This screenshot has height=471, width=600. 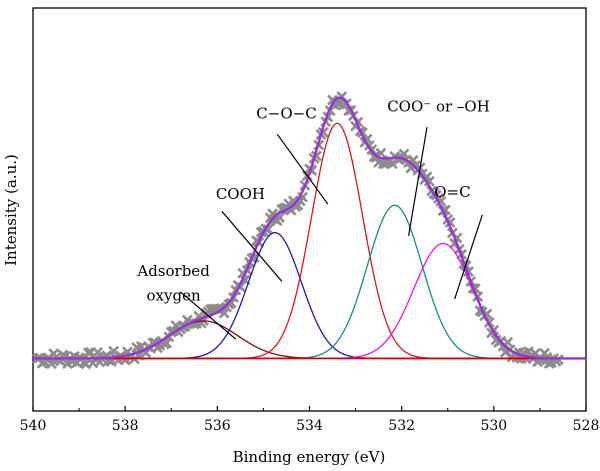 What do you see at coordinates (401, 426) in the screenshot?
I see `x-tick-label: 532` at bounding box center [401, 426].